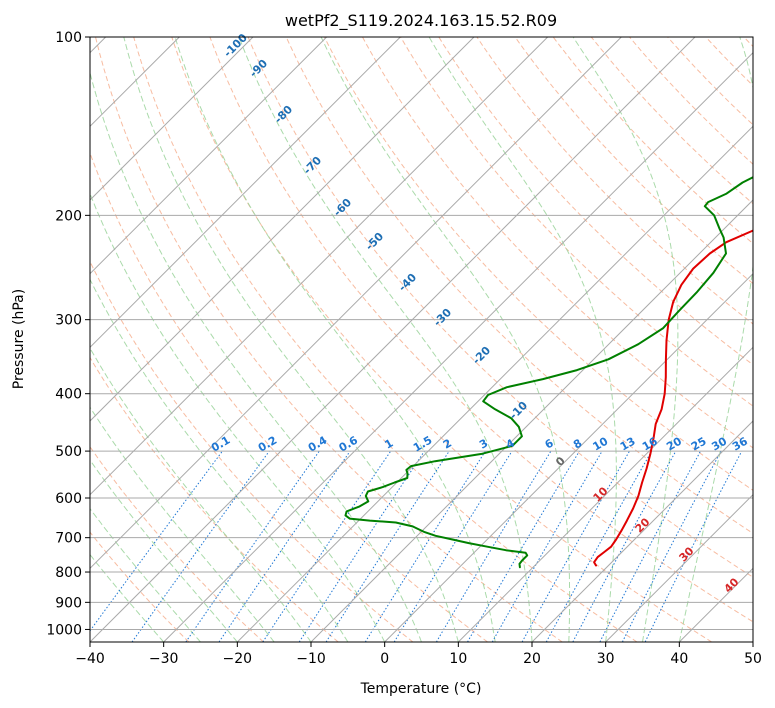  Describe the element at coordinates (68, 321) in the screenshot. I see `y-tick-label: 300` at that location.